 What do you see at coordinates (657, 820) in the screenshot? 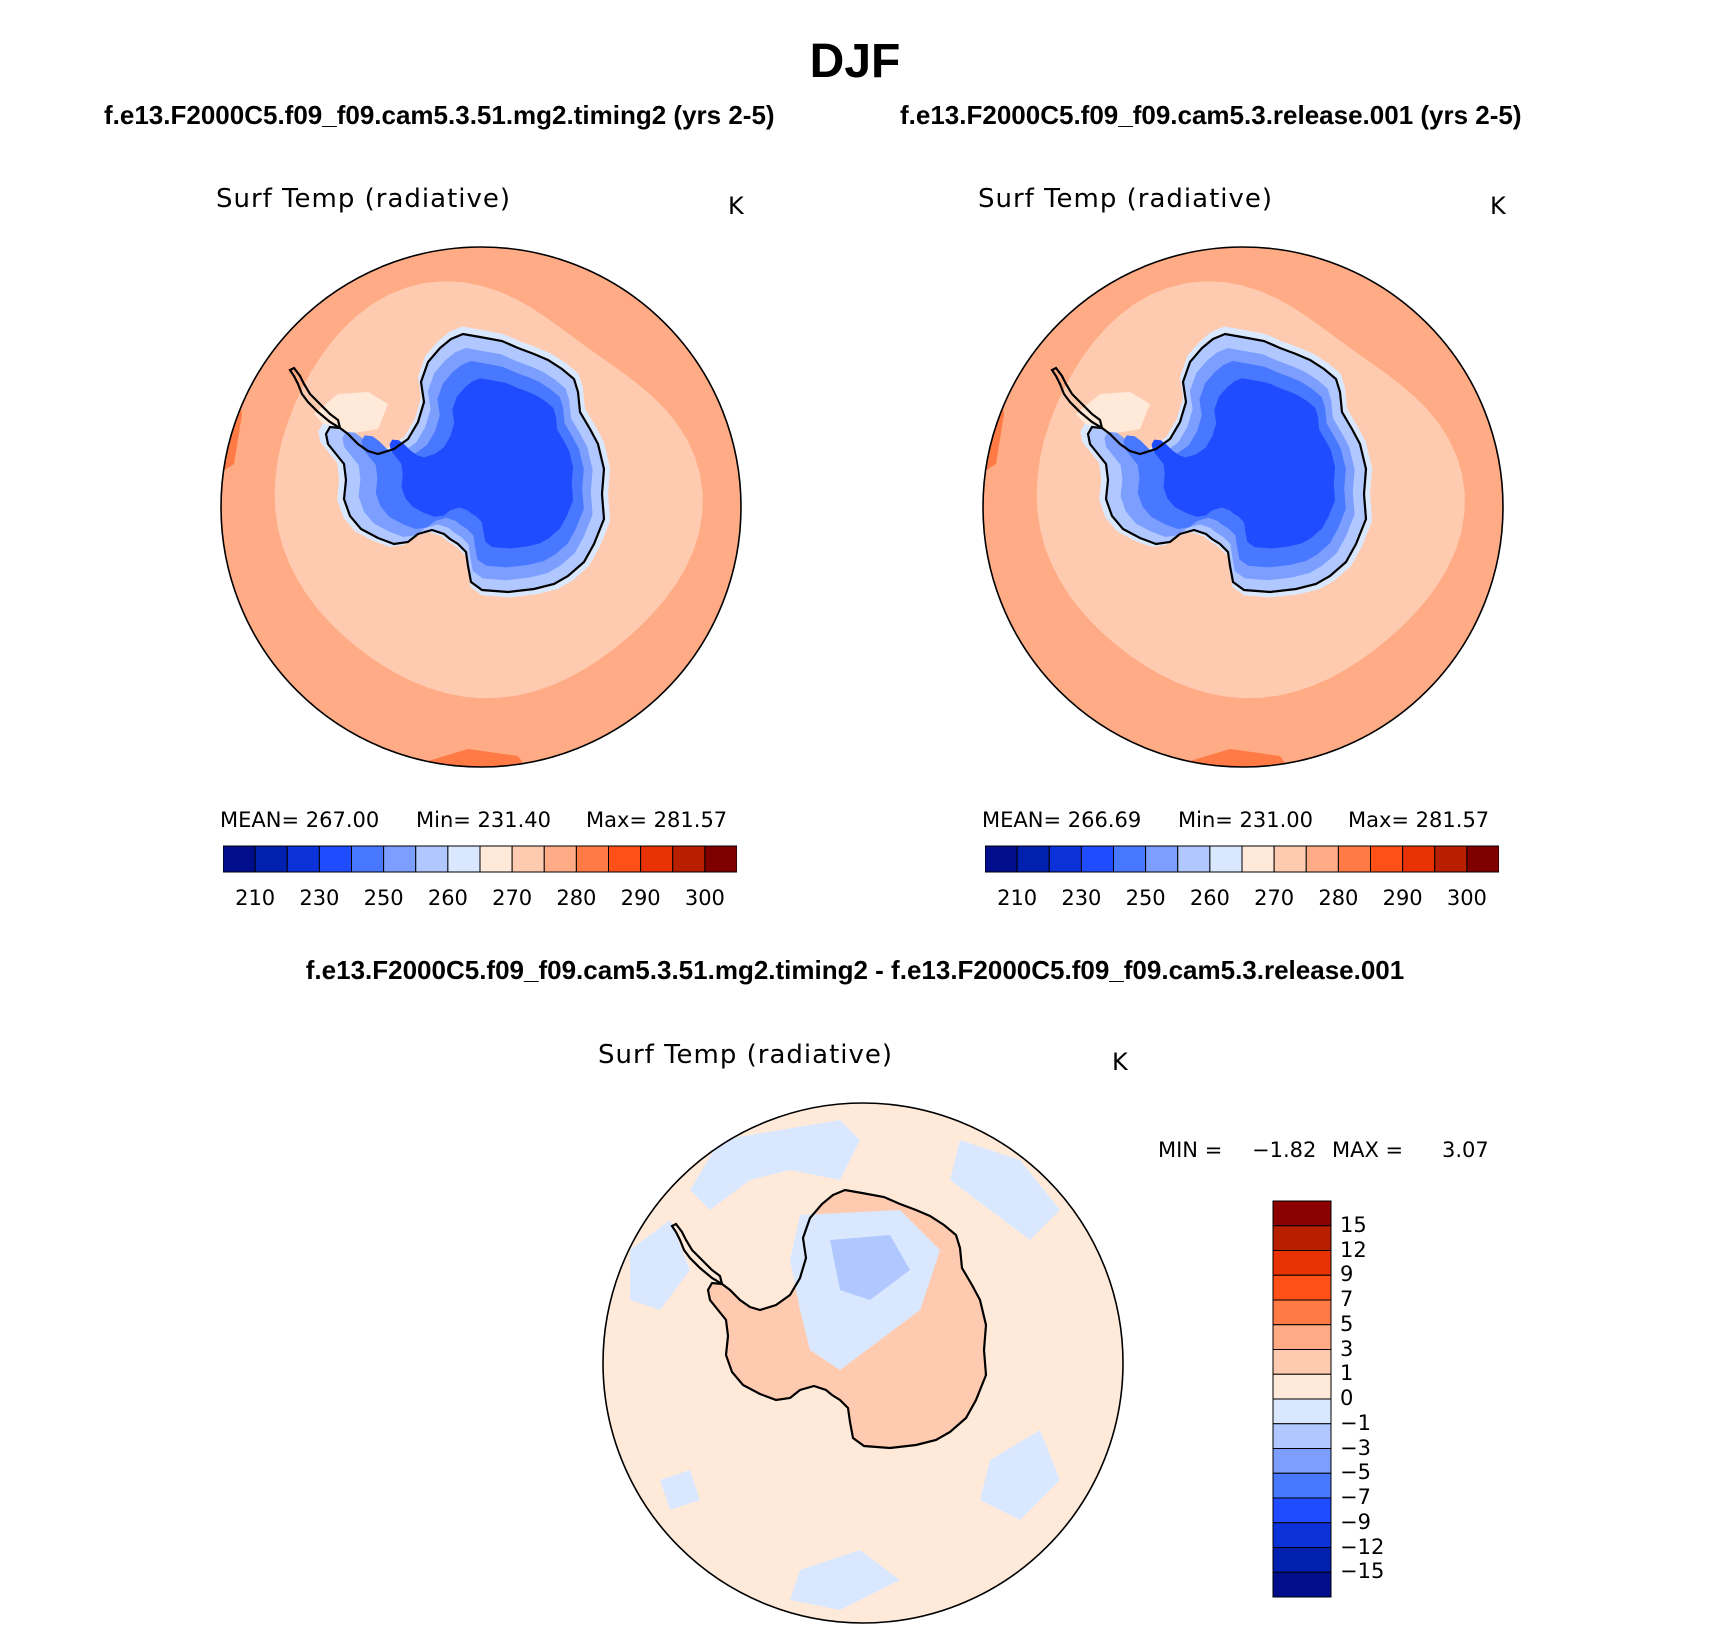
I see `panel1-max: Max= 281.57` at bounding box center [657, 820].